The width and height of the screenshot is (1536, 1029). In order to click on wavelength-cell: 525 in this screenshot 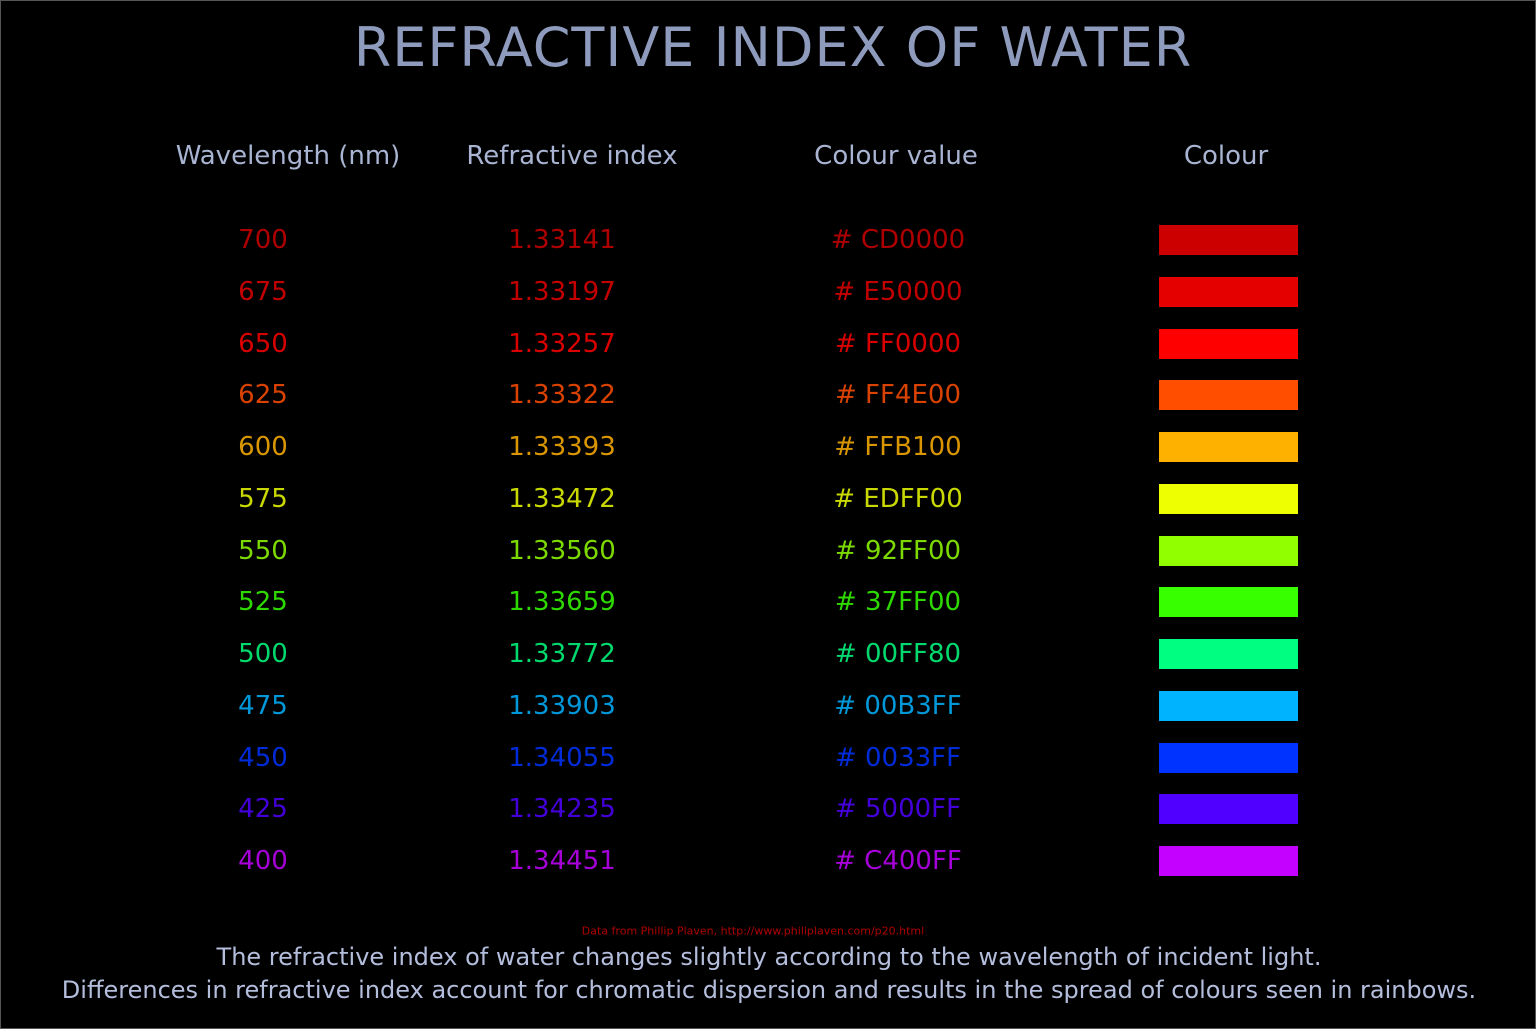, I will do `click(263, 602)`.